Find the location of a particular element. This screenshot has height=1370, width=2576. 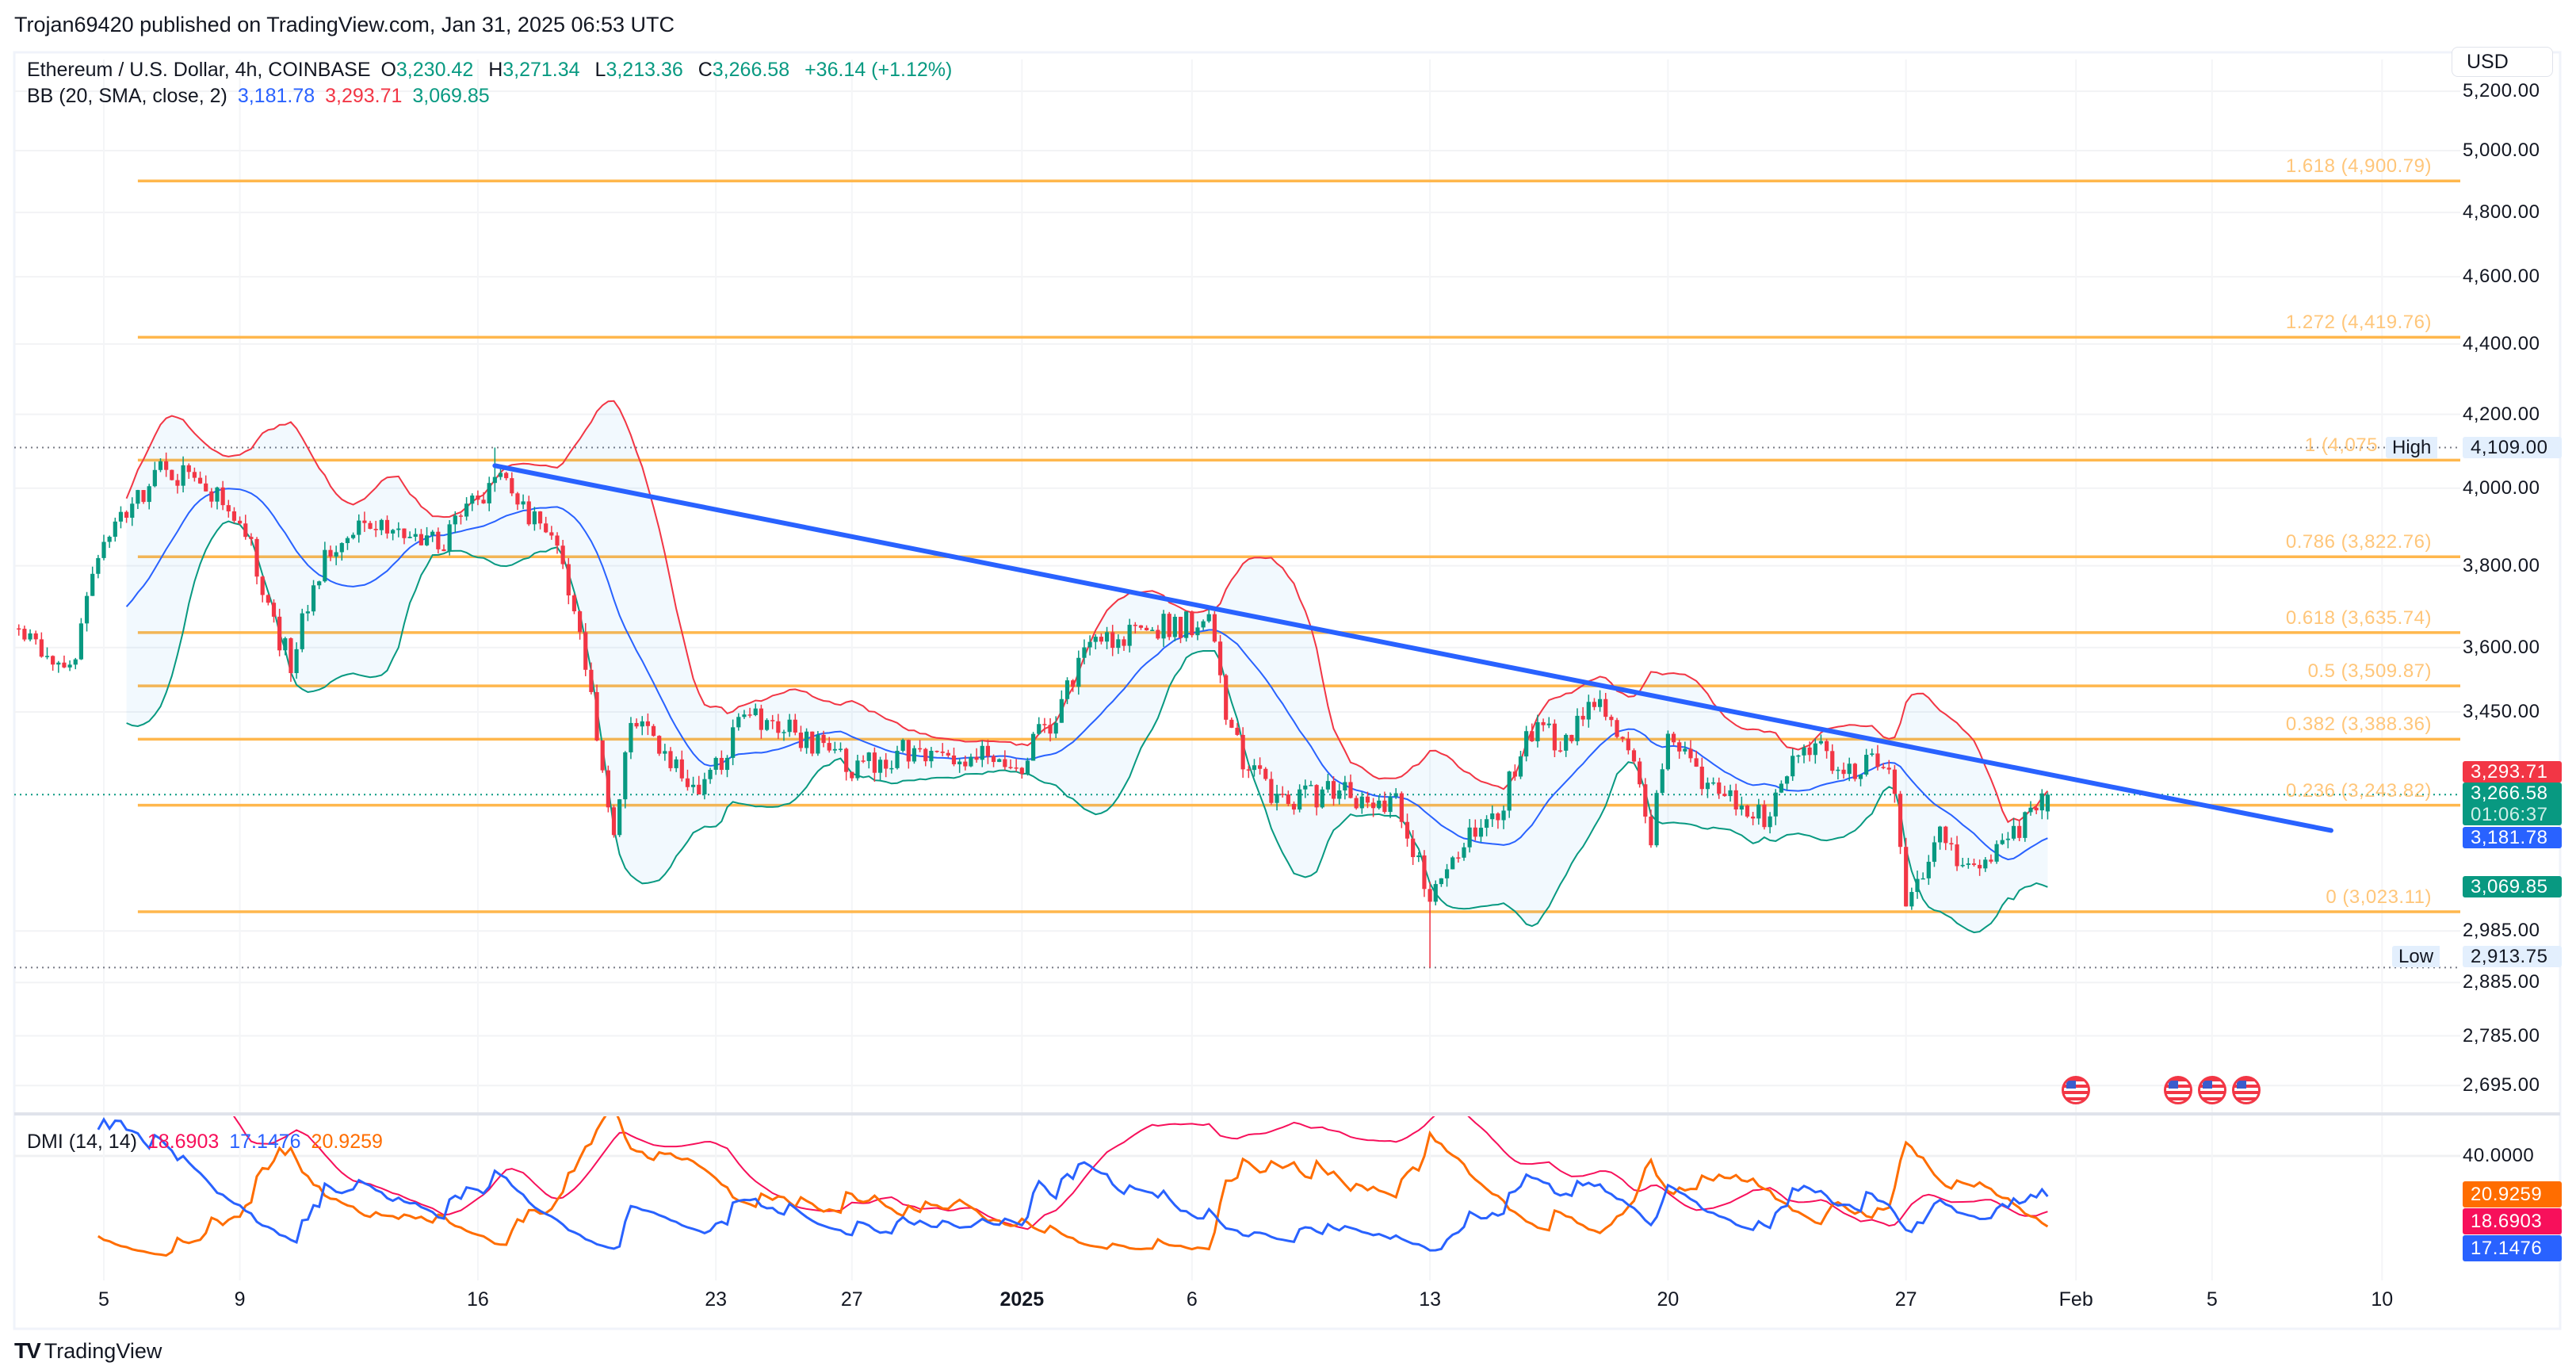

fib-level-label: 0.618 (3,635.74) is located at coordinates (2358, 618).